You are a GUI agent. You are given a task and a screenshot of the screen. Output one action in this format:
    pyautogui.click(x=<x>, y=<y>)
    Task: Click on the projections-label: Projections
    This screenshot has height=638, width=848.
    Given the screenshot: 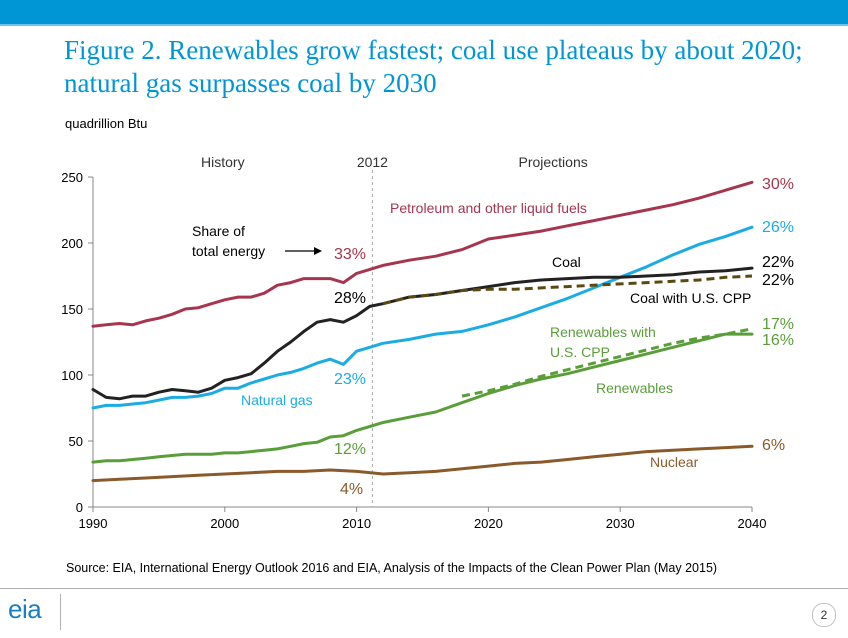 What is the action you would take?
    pyautogui.click(x=552, y=162)
    